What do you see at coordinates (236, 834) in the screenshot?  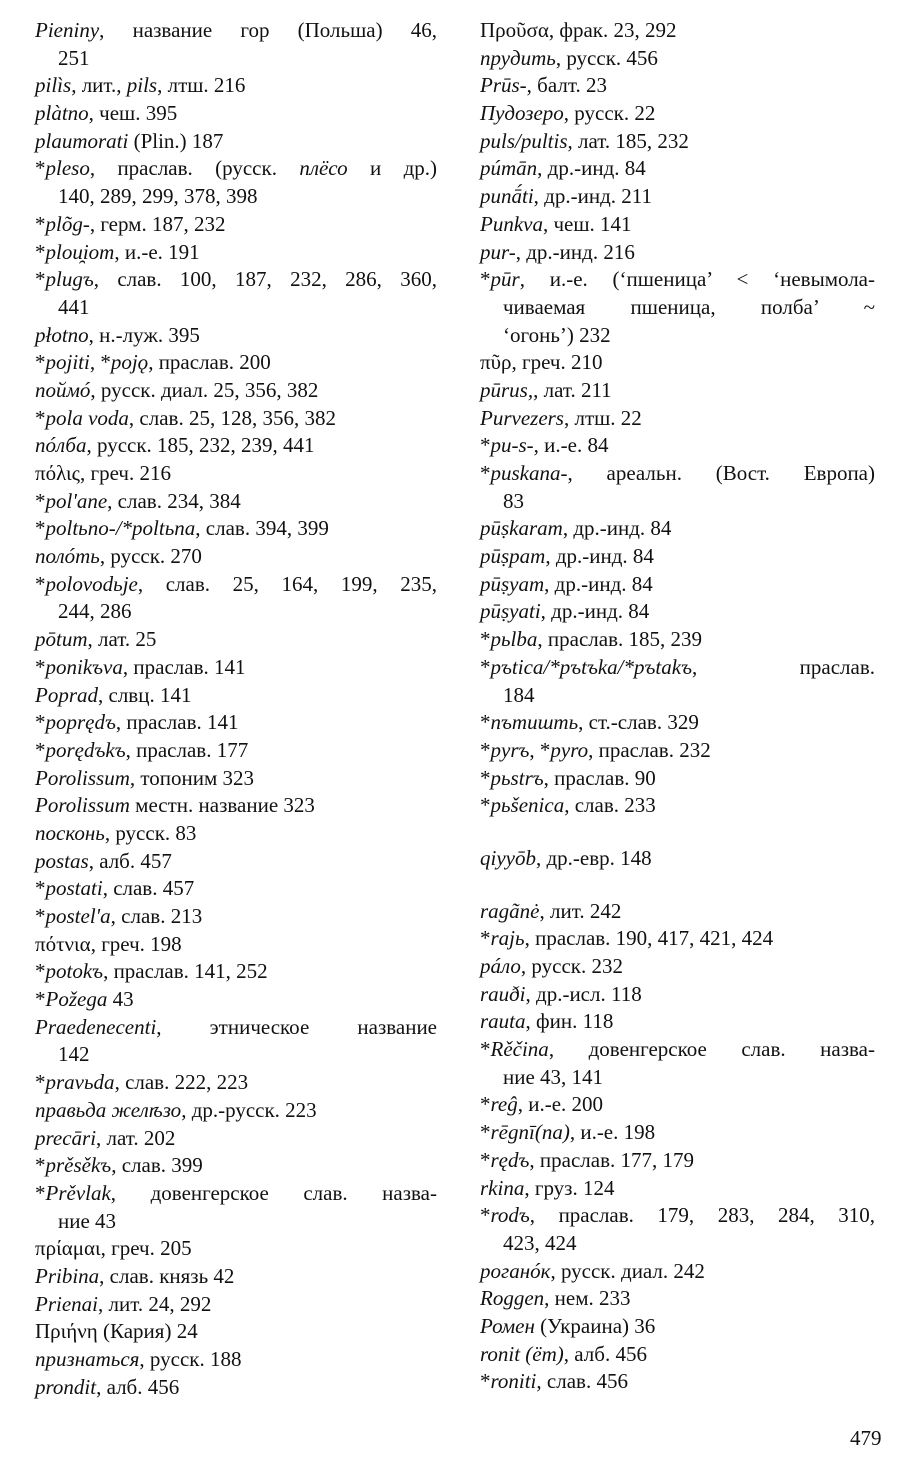 I see `index-entry: посконь, русск. 83` at bounding box center [236, 834].